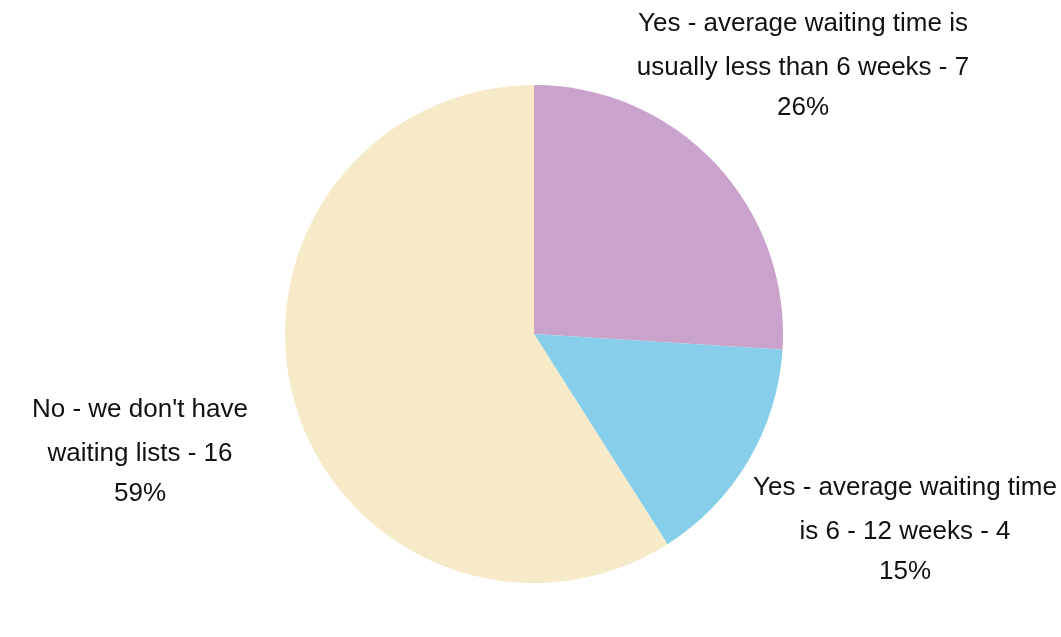 This screenshot has height=637, width=1061. Describe the element at coordinates (140, 429) in the screenshot. I see `slice-label: No - we don't have waiting lists - 16` at that location.